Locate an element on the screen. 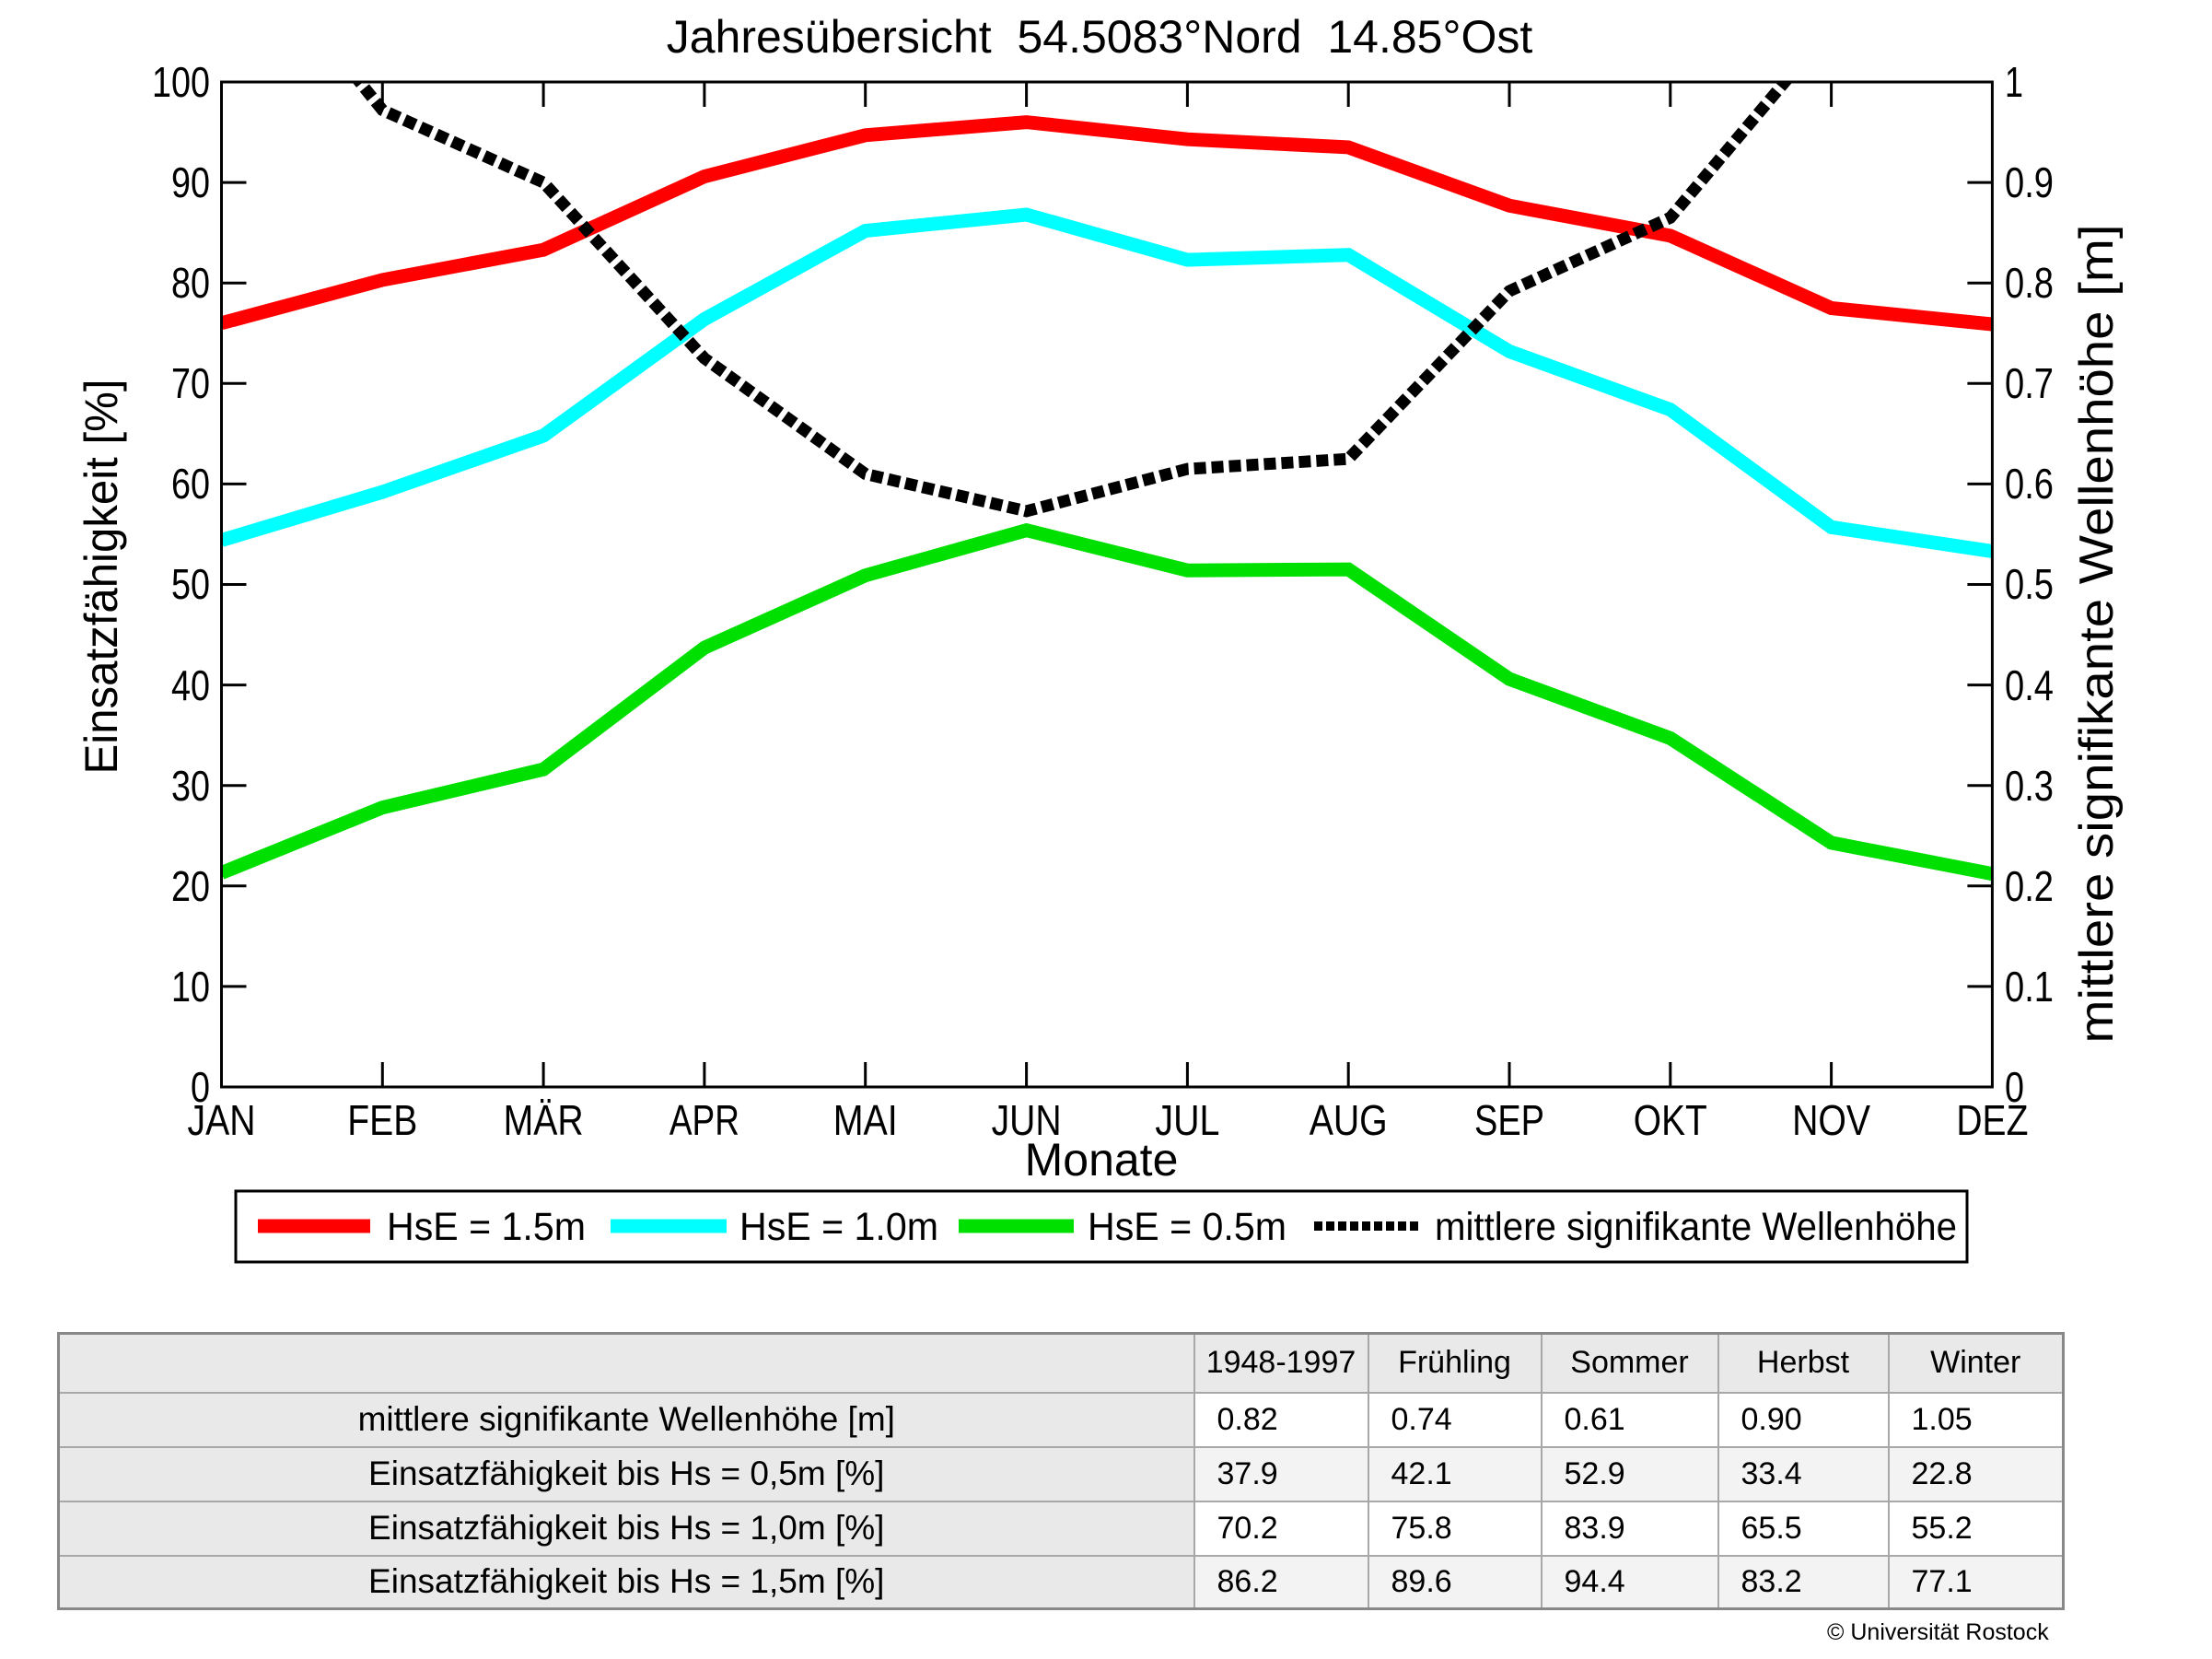  svg-text: 1 is located at coordinates (2014, 82).